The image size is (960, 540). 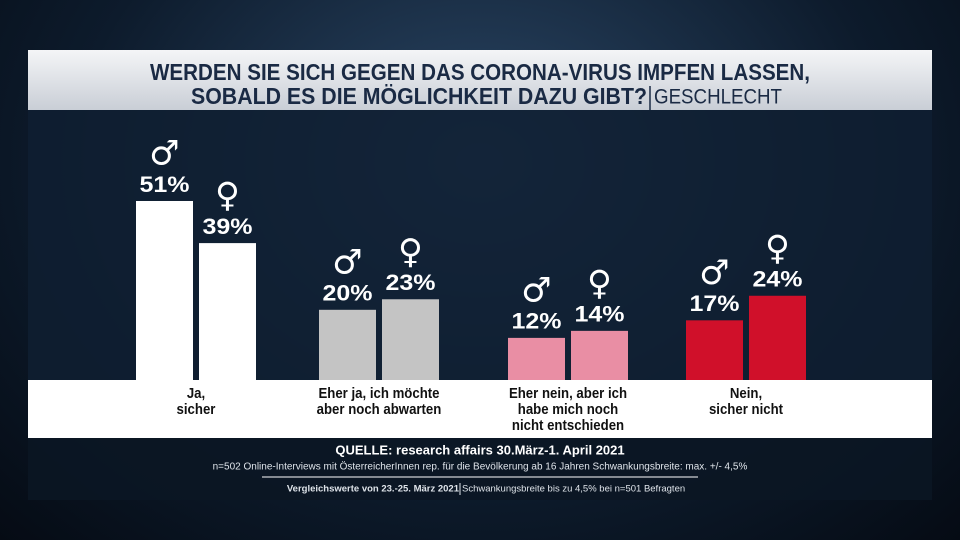 I want to click on comparison: Vergleichswerte von 23.-25. März 2021, so click(x=373, y=489).